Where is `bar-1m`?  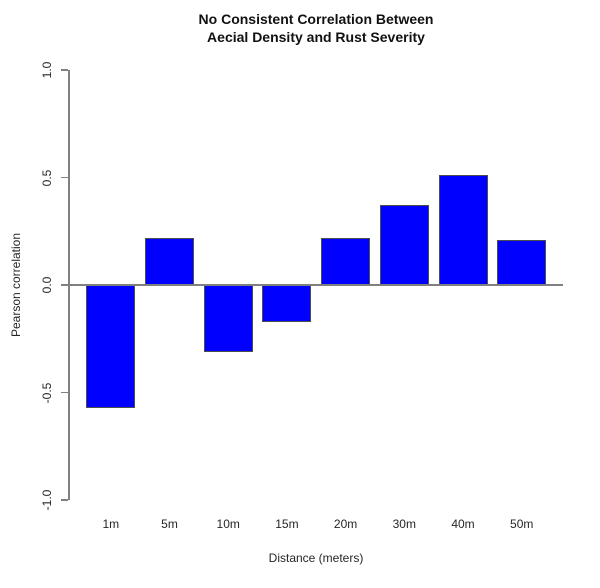 bar-1m is located at coordinates (111, 346).